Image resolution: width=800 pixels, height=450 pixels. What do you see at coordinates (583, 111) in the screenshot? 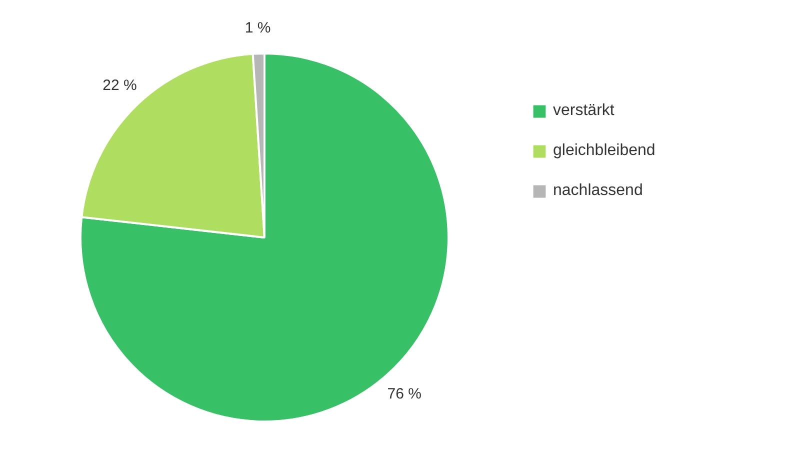
I see `legend-label: verstärkt` at bounding box center [583, 111].